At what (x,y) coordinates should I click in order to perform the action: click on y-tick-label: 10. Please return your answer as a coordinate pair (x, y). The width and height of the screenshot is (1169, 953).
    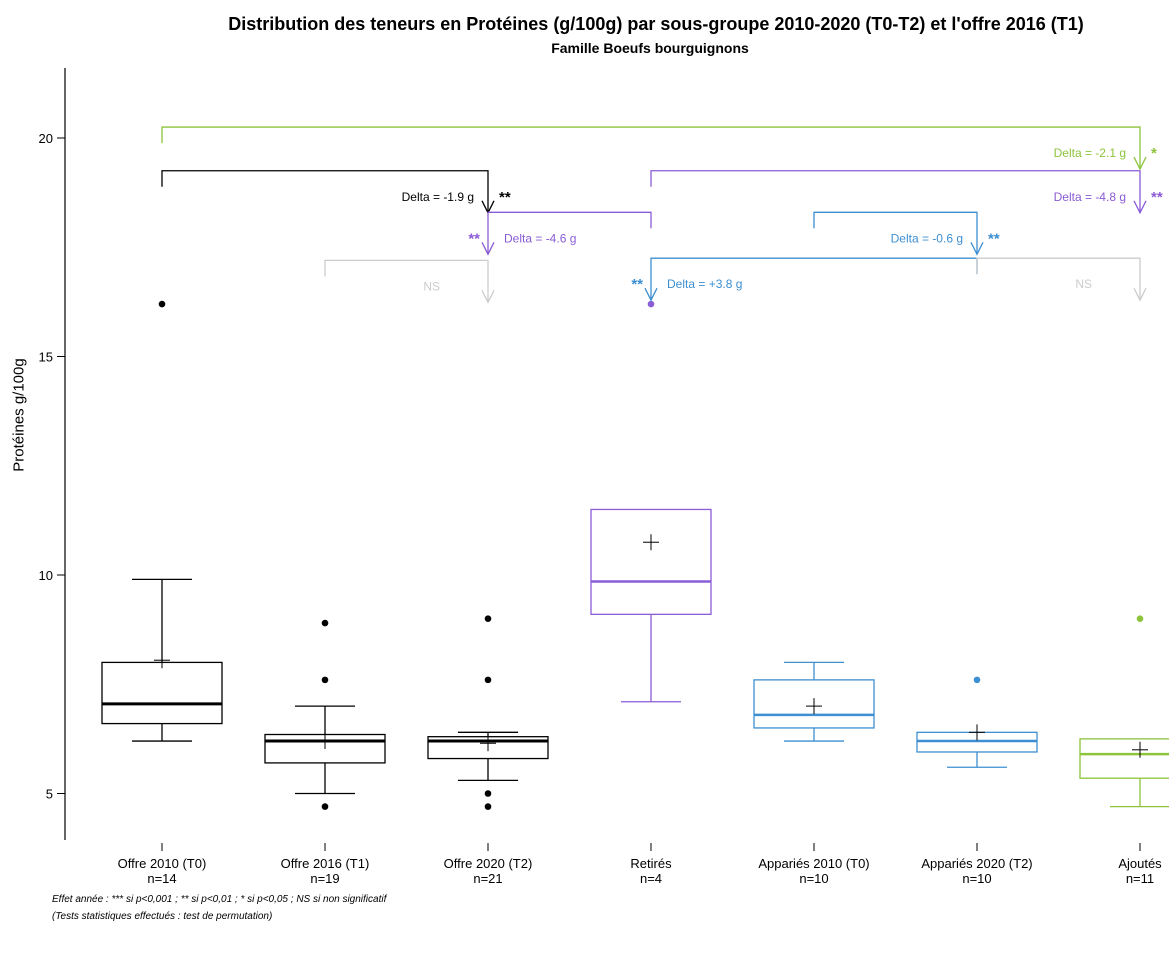
    Looking at the image, I should click on (46, 575).